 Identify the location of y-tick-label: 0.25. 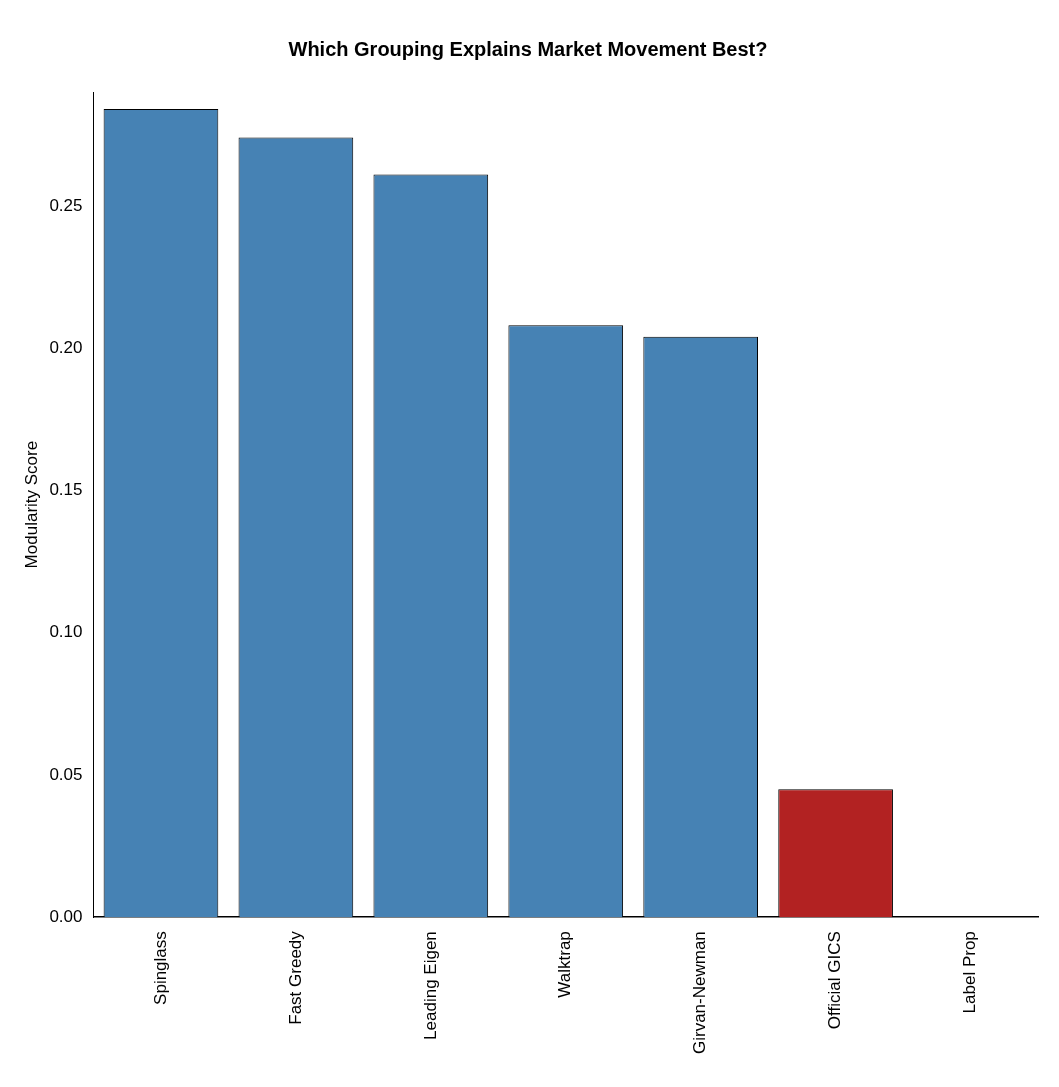
(66, 205).